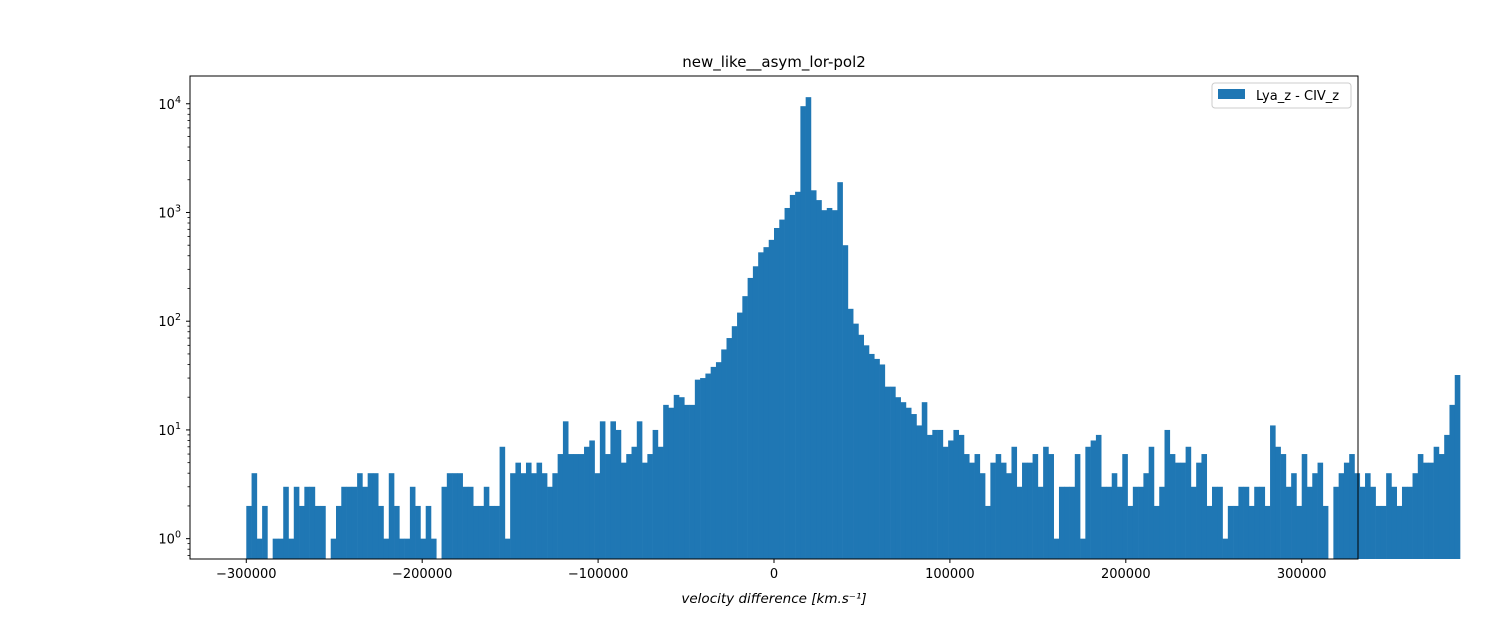  I want to click on x-tick-label: 300000, so click(1302, 574).